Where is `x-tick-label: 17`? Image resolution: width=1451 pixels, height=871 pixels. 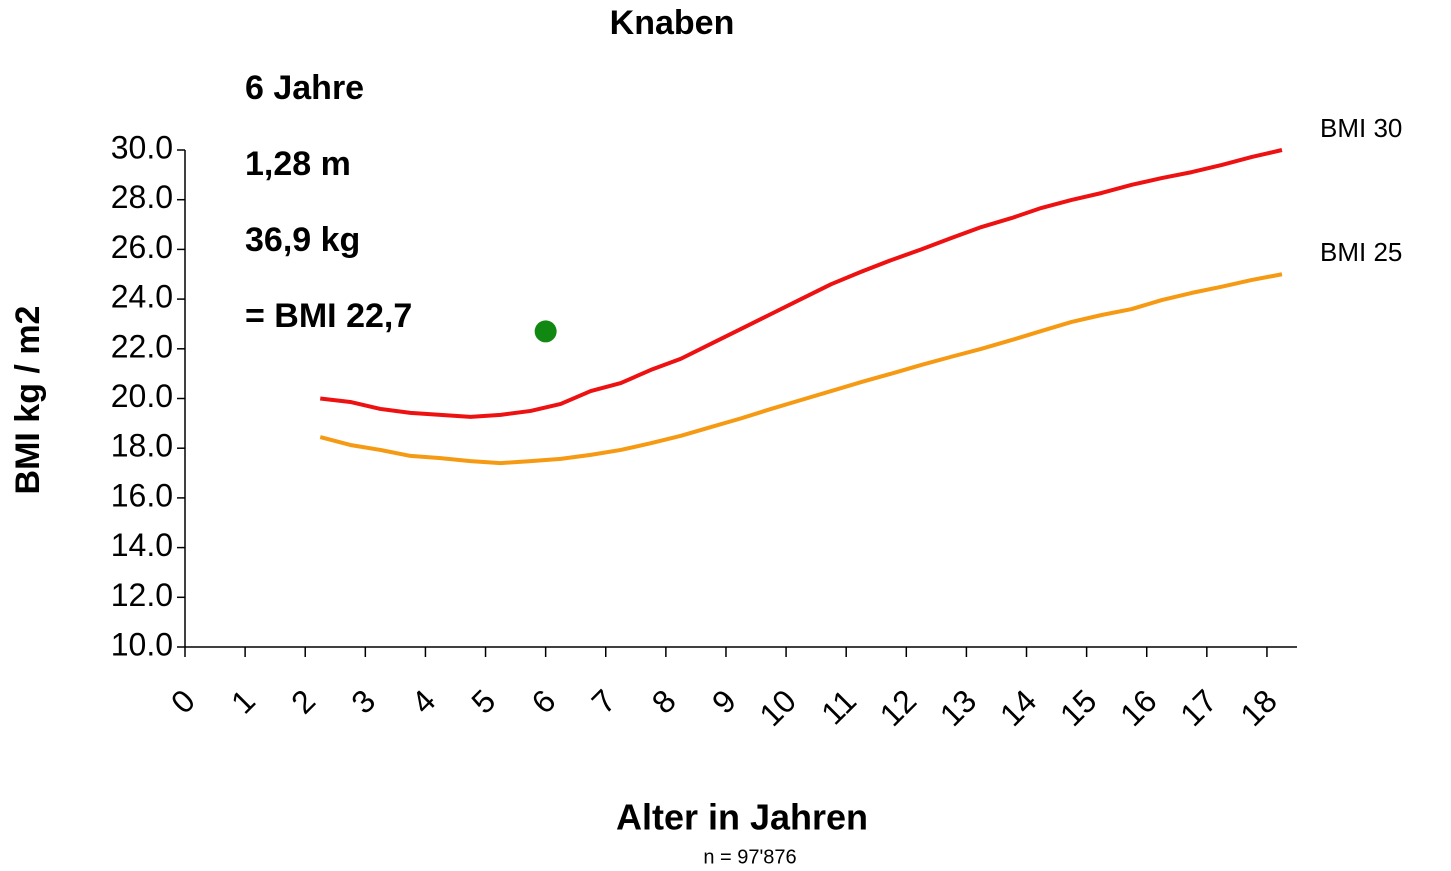 x-tick-label: 17 is located at coordinates (1198, 707).